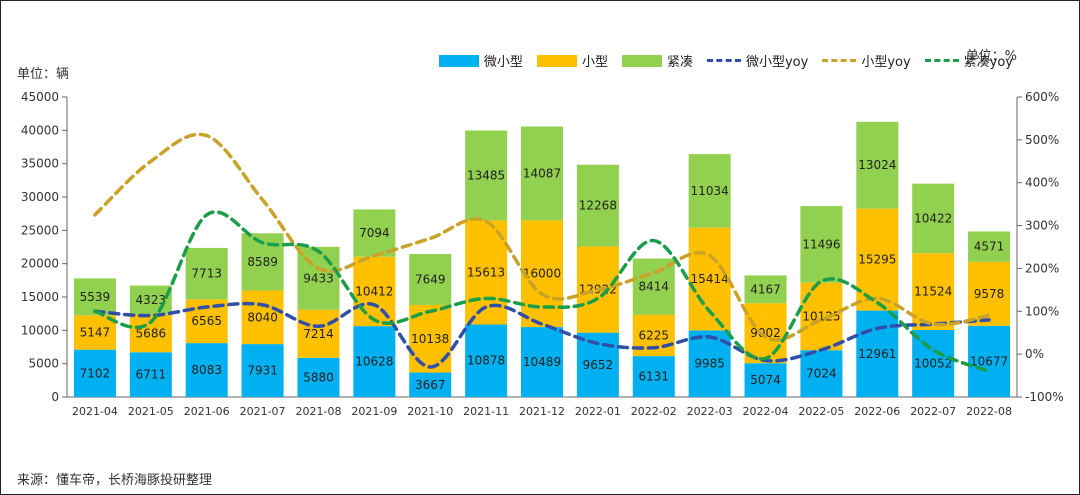 This screenshot has height=495, width=1080. What do you see at coordinates (1042, 311) in the screenshot?
I see `right-tick-label: 100%` at bounding box center [1042, 311].